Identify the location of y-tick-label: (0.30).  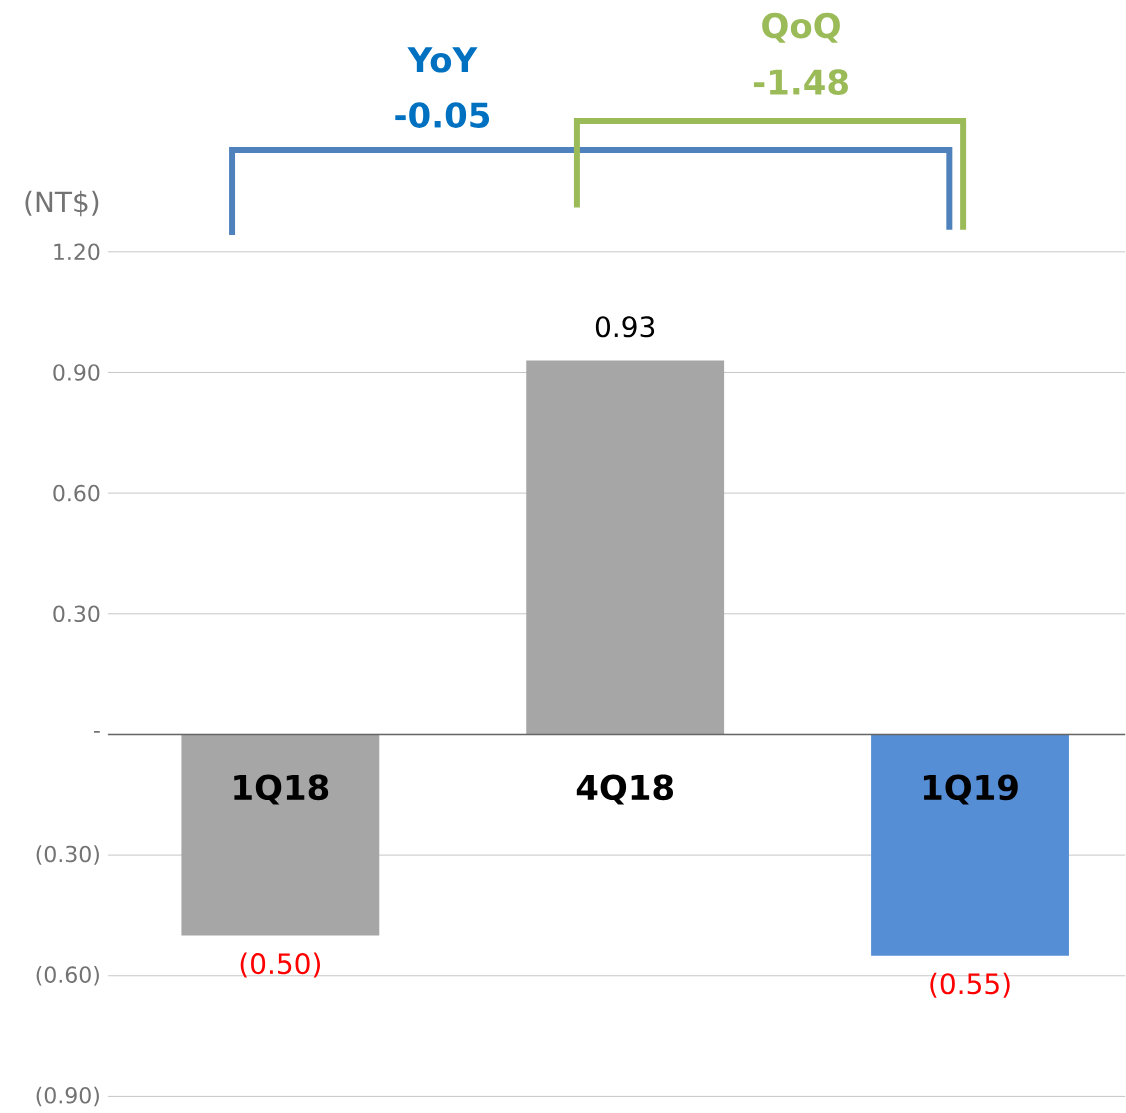
(67, 855).